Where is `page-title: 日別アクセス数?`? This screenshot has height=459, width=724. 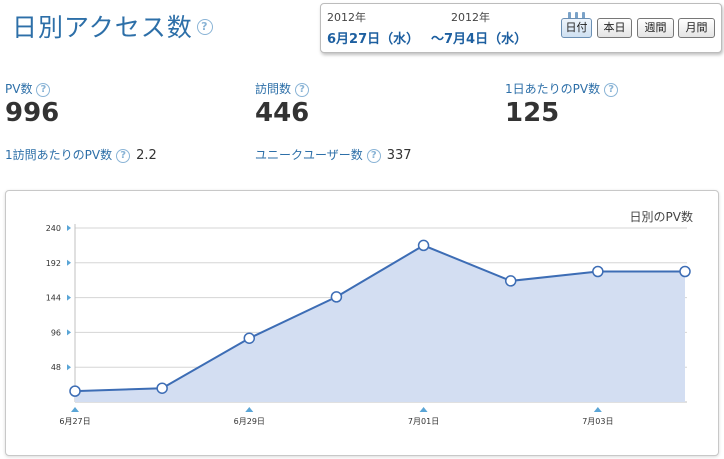 page-title: 日別アクセス数? is located at coordinates (112, 26).